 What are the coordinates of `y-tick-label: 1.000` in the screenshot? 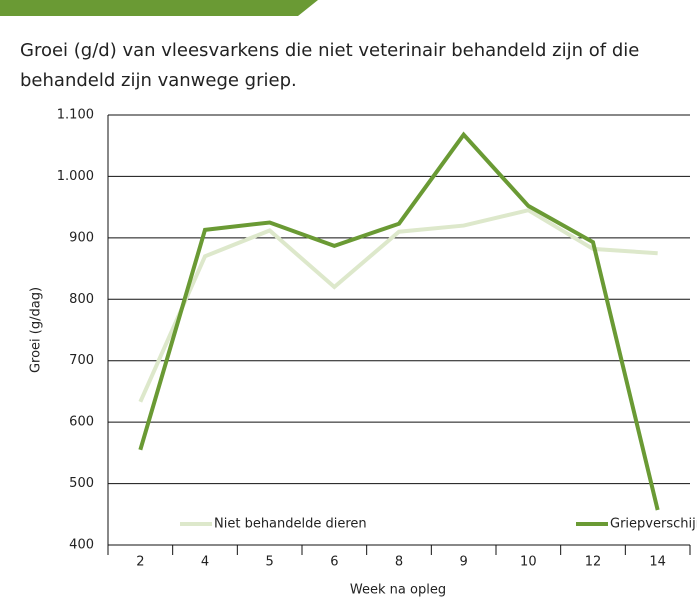 It's located at (75, 176).